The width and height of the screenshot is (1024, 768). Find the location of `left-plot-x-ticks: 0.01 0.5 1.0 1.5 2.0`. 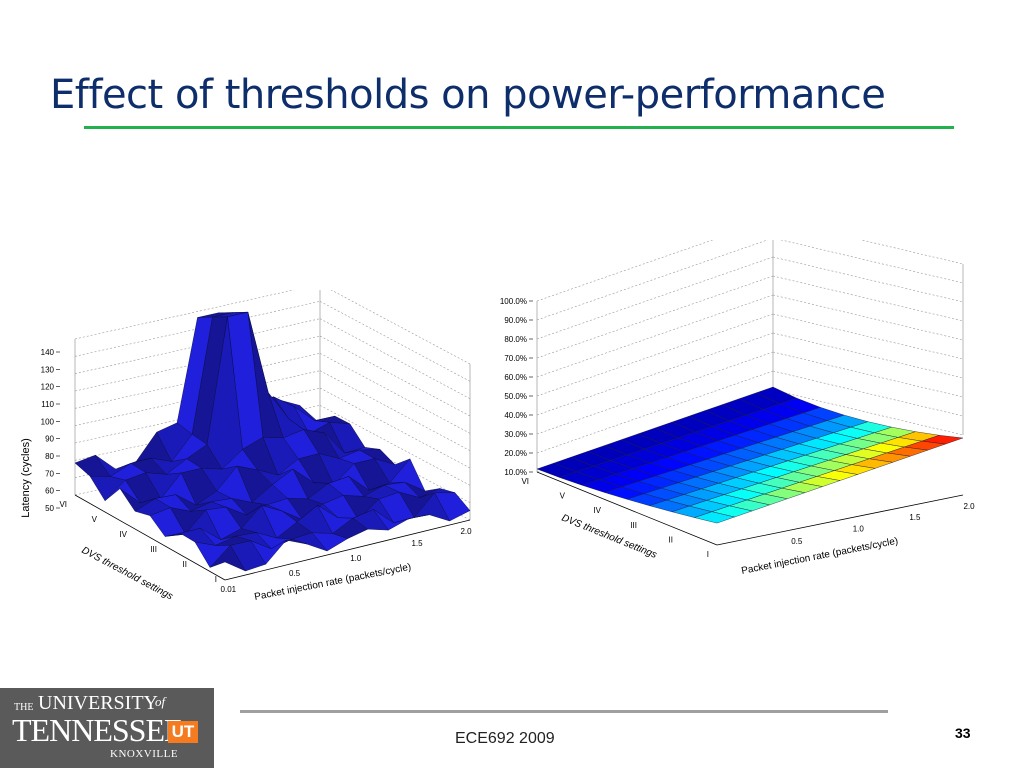

left-plot-x-ticks: 0.01 0.5 1.0 1.5 2.0 is located at coordinates (347, 560).